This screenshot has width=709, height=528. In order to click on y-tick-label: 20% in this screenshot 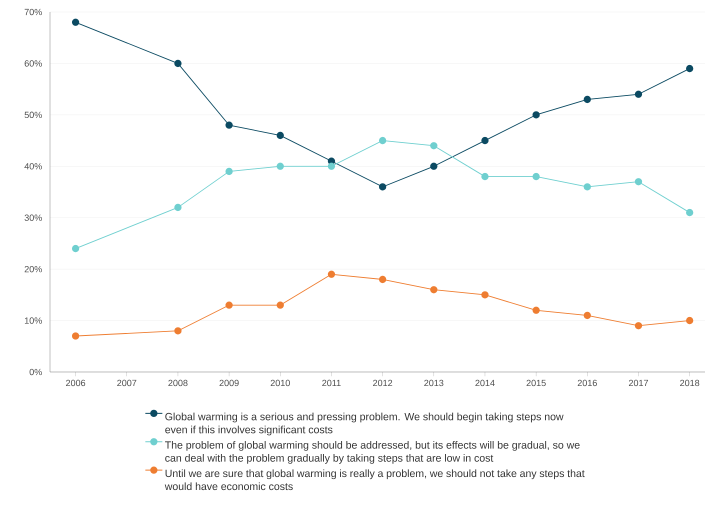, I will do `click(33, 269)`.